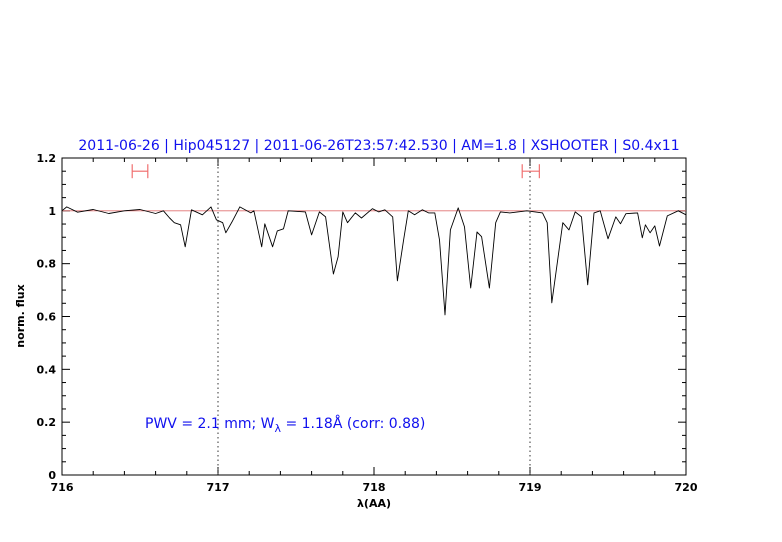 The width and height of the screenshot is (782, 542). What do you see at coordinates (285, 425) in the screenshot?
I see `pwv-annotation: PWV = 2.1 mm; Wλ = 1.18Å (corr: 0.88)` at bounding box center [285, 425].